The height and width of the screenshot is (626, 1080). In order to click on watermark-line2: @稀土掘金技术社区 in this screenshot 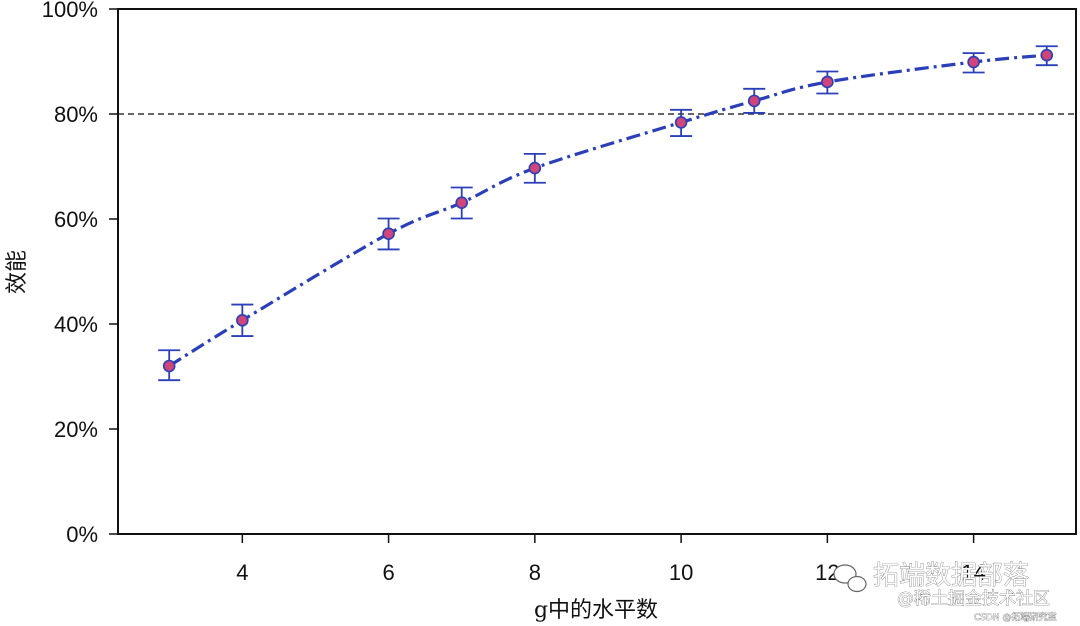, I will do `click(973, 599)`.